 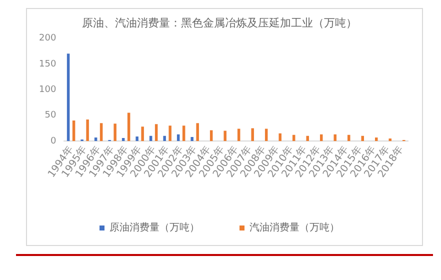 I want to click on y-tick-label: 100, so click(x=47, y=89).